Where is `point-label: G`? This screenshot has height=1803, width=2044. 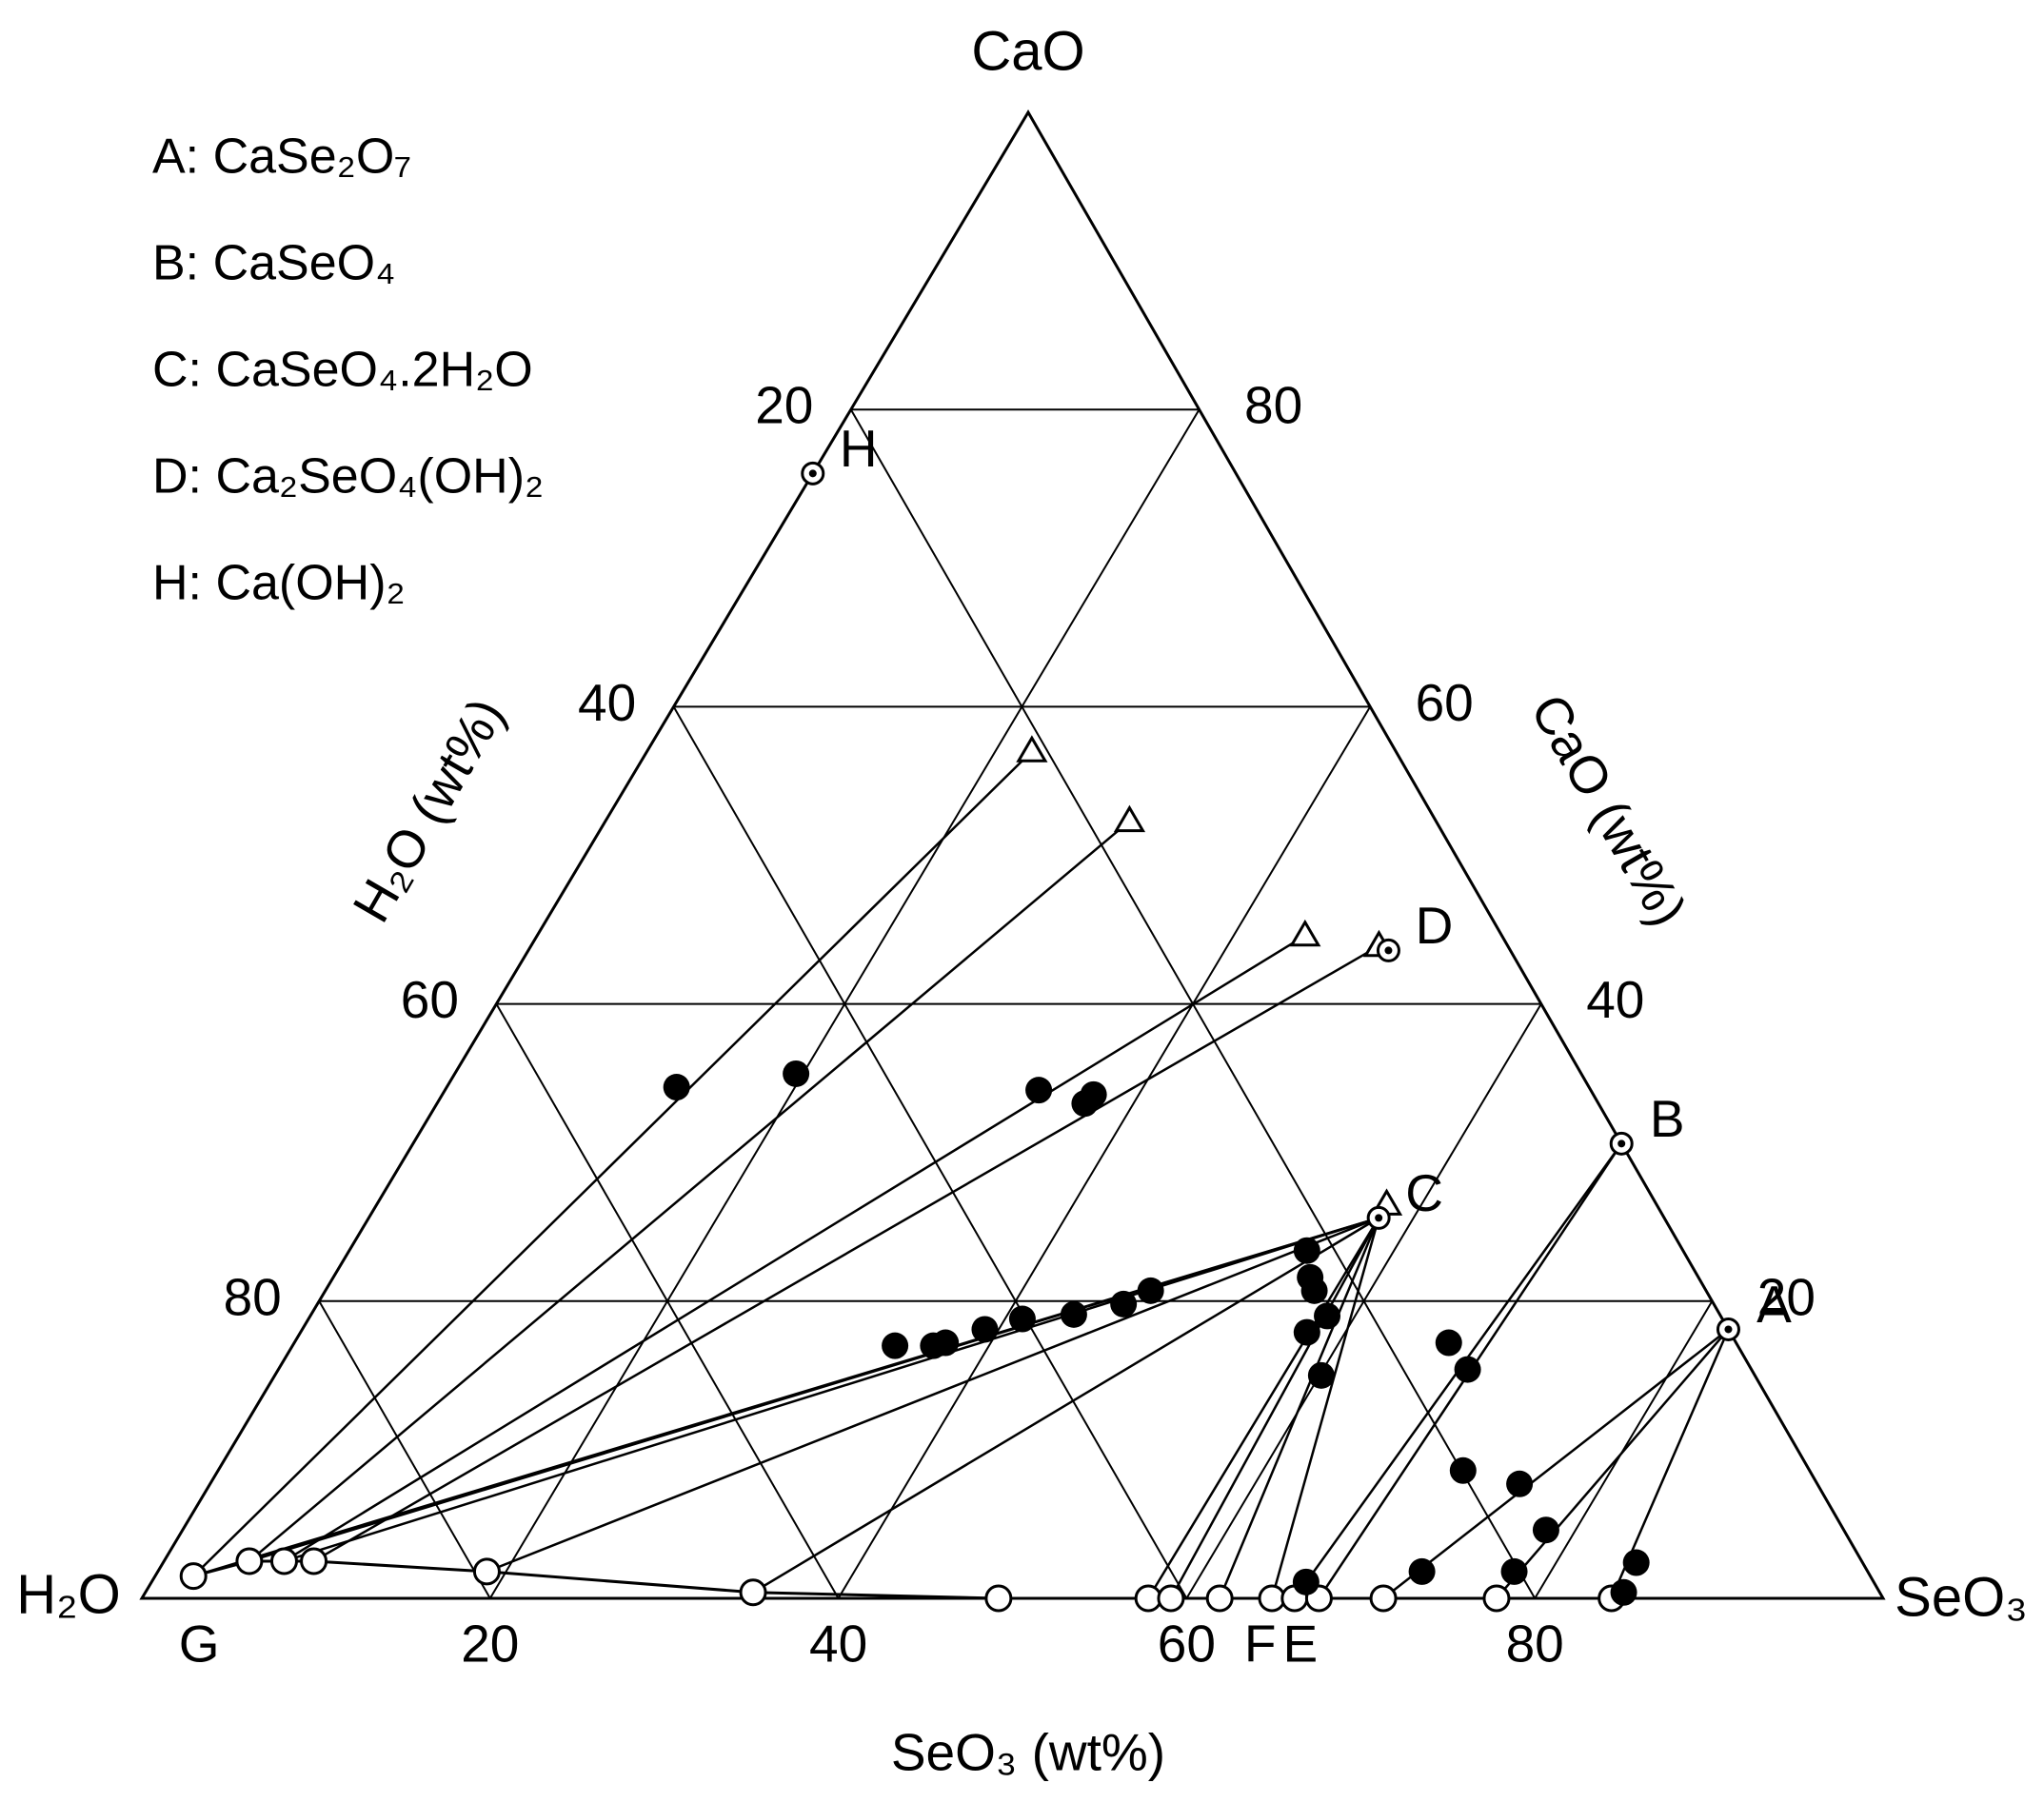 point-label: G is located at coordinates (199, 1644).